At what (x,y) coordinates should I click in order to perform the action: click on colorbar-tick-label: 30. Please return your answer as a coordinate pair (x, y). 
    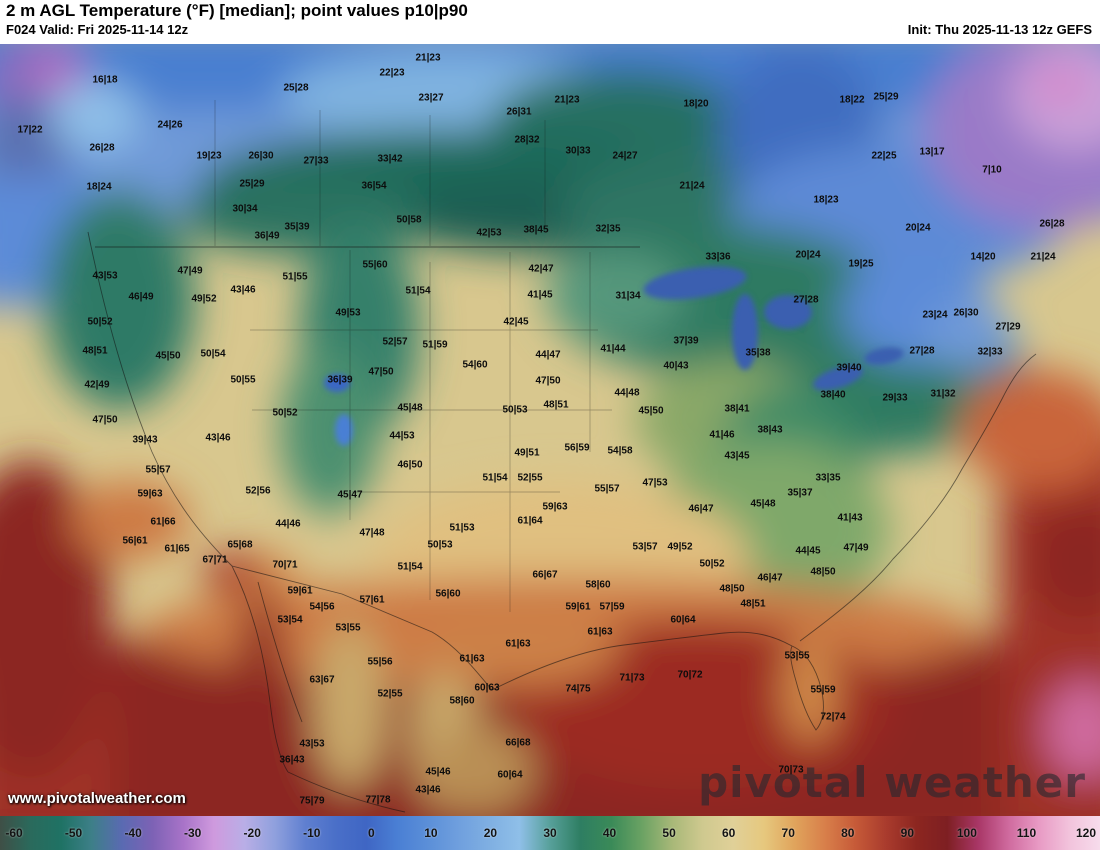
    Looking at the image, I should click on (550, 833).